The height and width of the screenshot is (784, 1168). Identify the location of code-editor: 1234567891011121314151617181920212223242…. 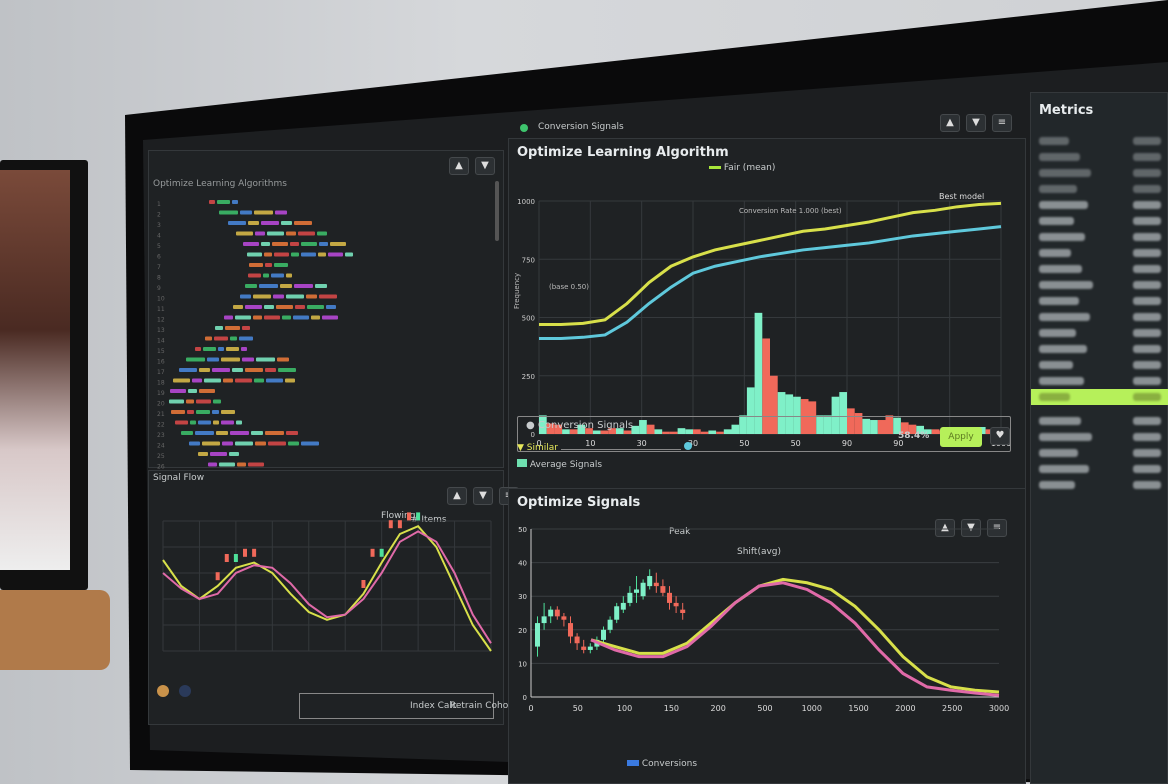
(327, 310).